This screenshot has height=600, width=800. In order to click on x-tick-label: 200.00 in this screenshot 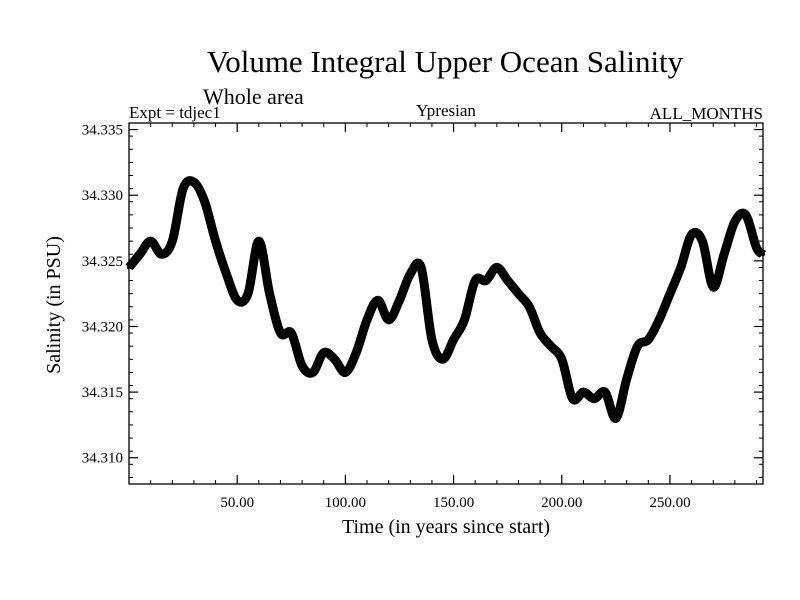, I will do `click(561, 503)`.